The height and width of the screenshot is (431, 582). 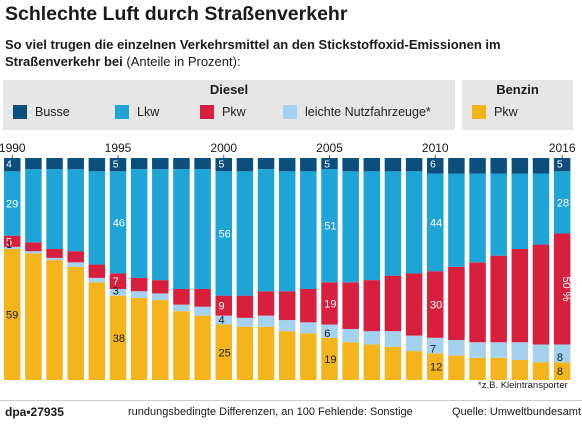 I want to click on bar-benzin-pkw-1999, so click(x=202, y=347).